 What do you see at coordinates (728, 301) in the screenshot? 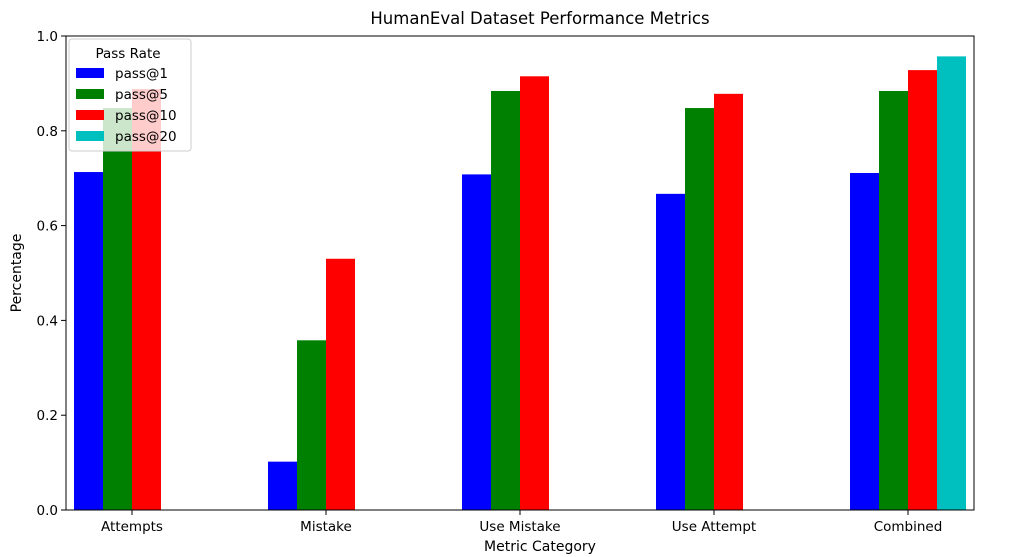
I see `bar-pass-at-10-use-attempt` at bounding box center [728, 301].